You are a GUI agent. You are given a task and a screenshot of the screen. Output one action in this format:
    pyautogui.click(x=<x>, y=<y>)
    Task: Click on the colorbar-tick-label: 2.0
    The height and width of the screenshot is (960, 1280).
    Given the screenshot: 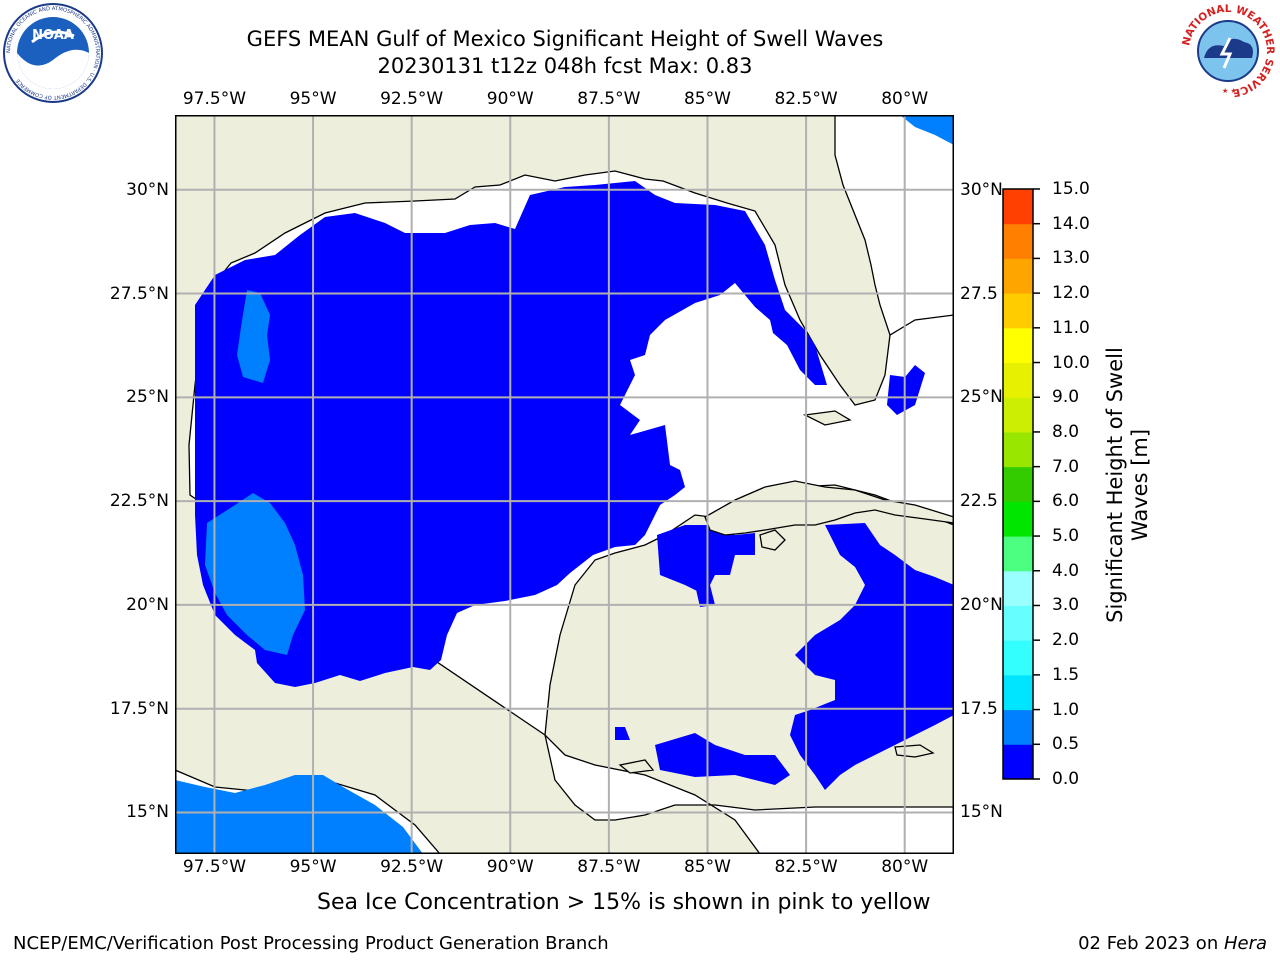 What is the action you would take?
    pyautogui.click(x=1066, y=640)
    